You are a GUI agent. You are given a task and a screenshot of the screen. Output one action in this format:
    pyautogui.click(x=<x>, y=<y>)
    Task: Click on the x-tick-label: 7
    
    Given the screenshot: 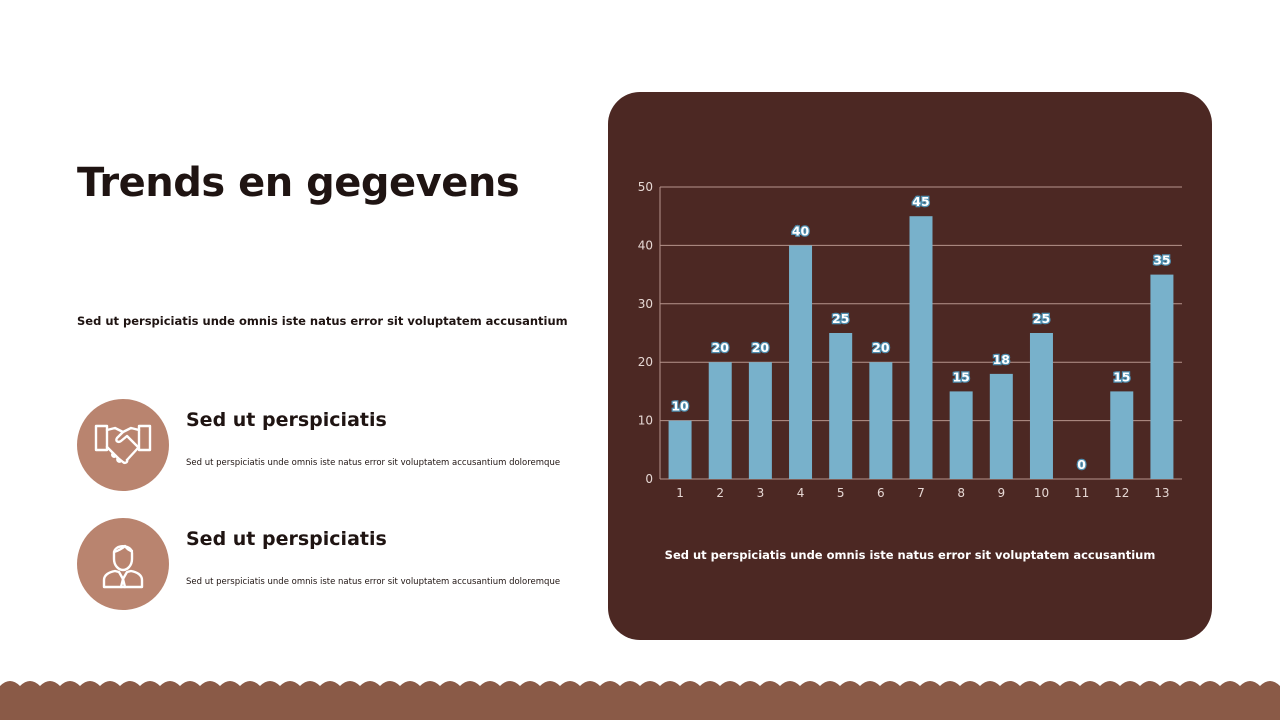 What is the action you would take?
    pyautogui.click(x=921, y=493)
    